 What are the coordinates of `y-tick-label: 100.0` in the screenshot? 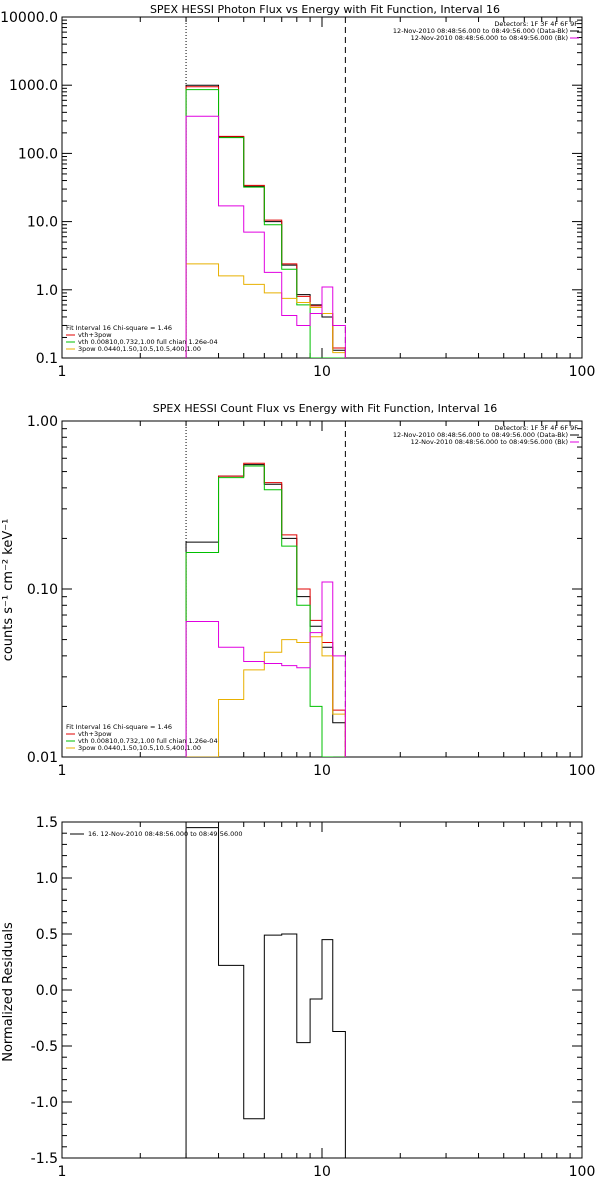 It's located at (38, 154).